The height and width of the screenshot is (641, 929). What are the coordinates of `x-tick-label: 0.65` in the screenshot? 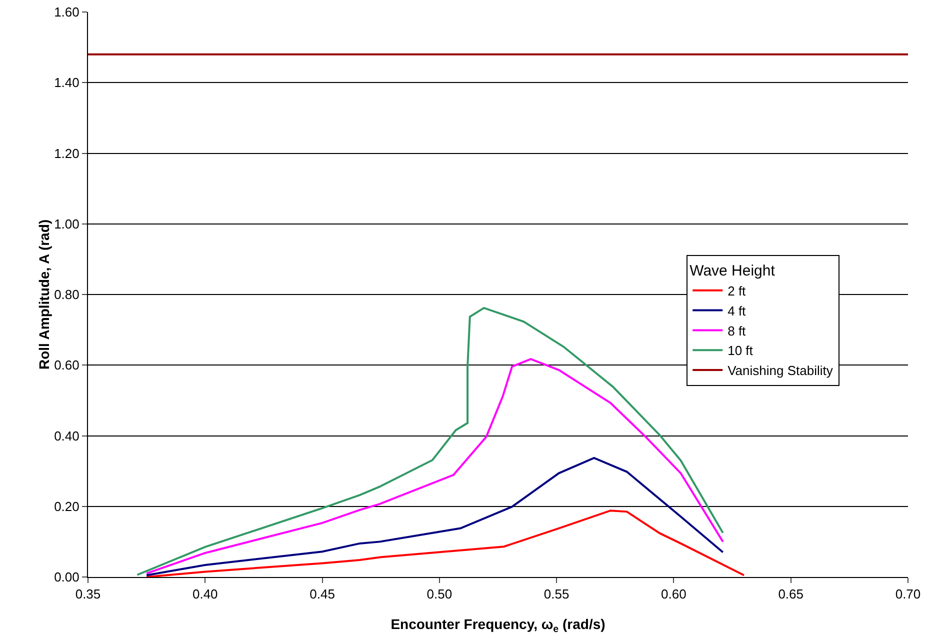 It's located at (791, 594).